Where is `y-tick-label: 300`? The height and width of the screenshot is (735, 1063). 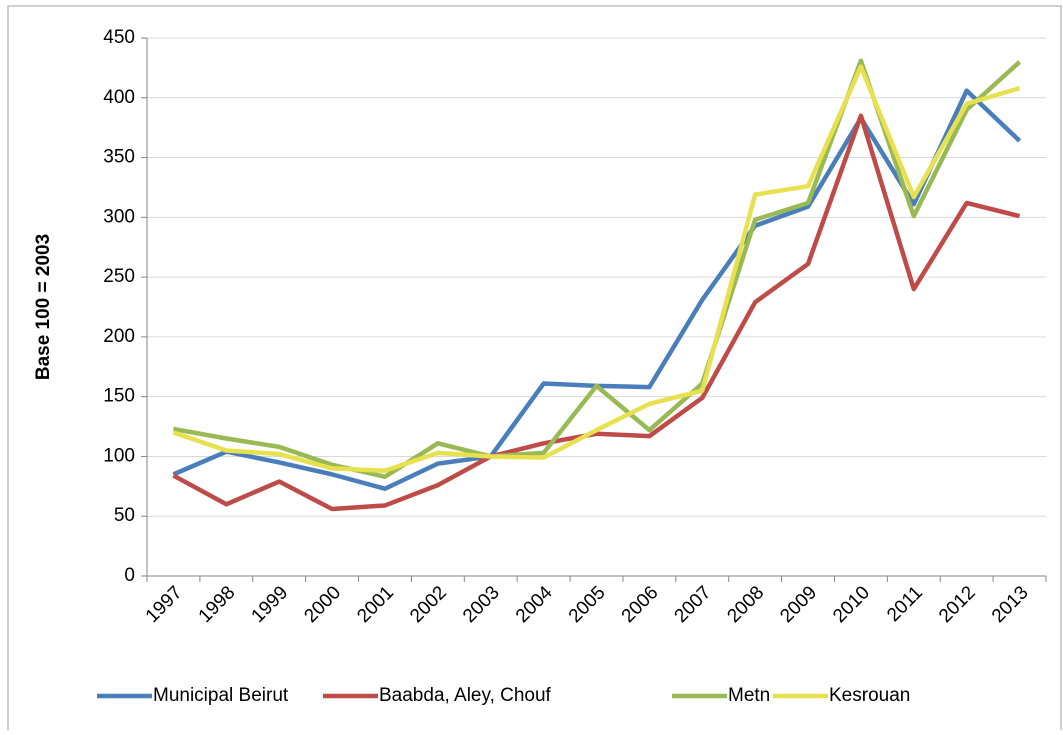 y-tick-label: 300 is located at coordinates (119, 216).